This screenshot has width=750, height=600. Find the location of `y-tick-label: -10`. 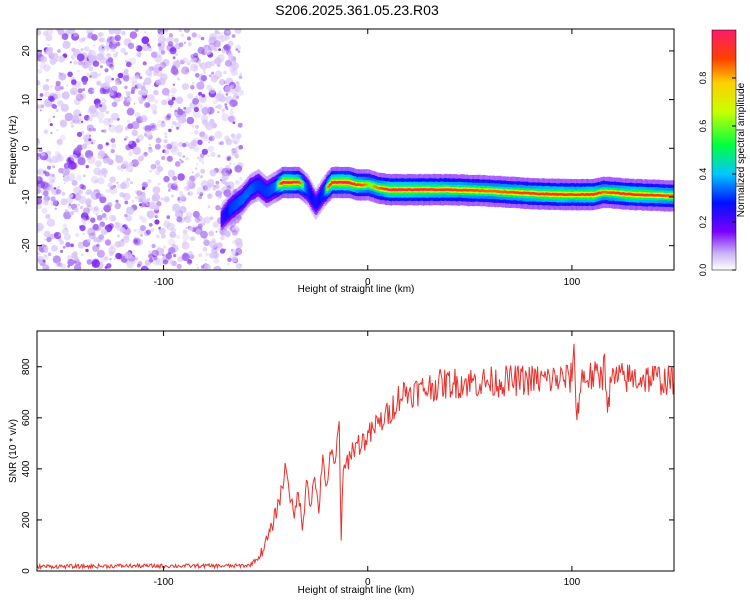

y-tick-label: -10 is located at coordinates (26, 196).